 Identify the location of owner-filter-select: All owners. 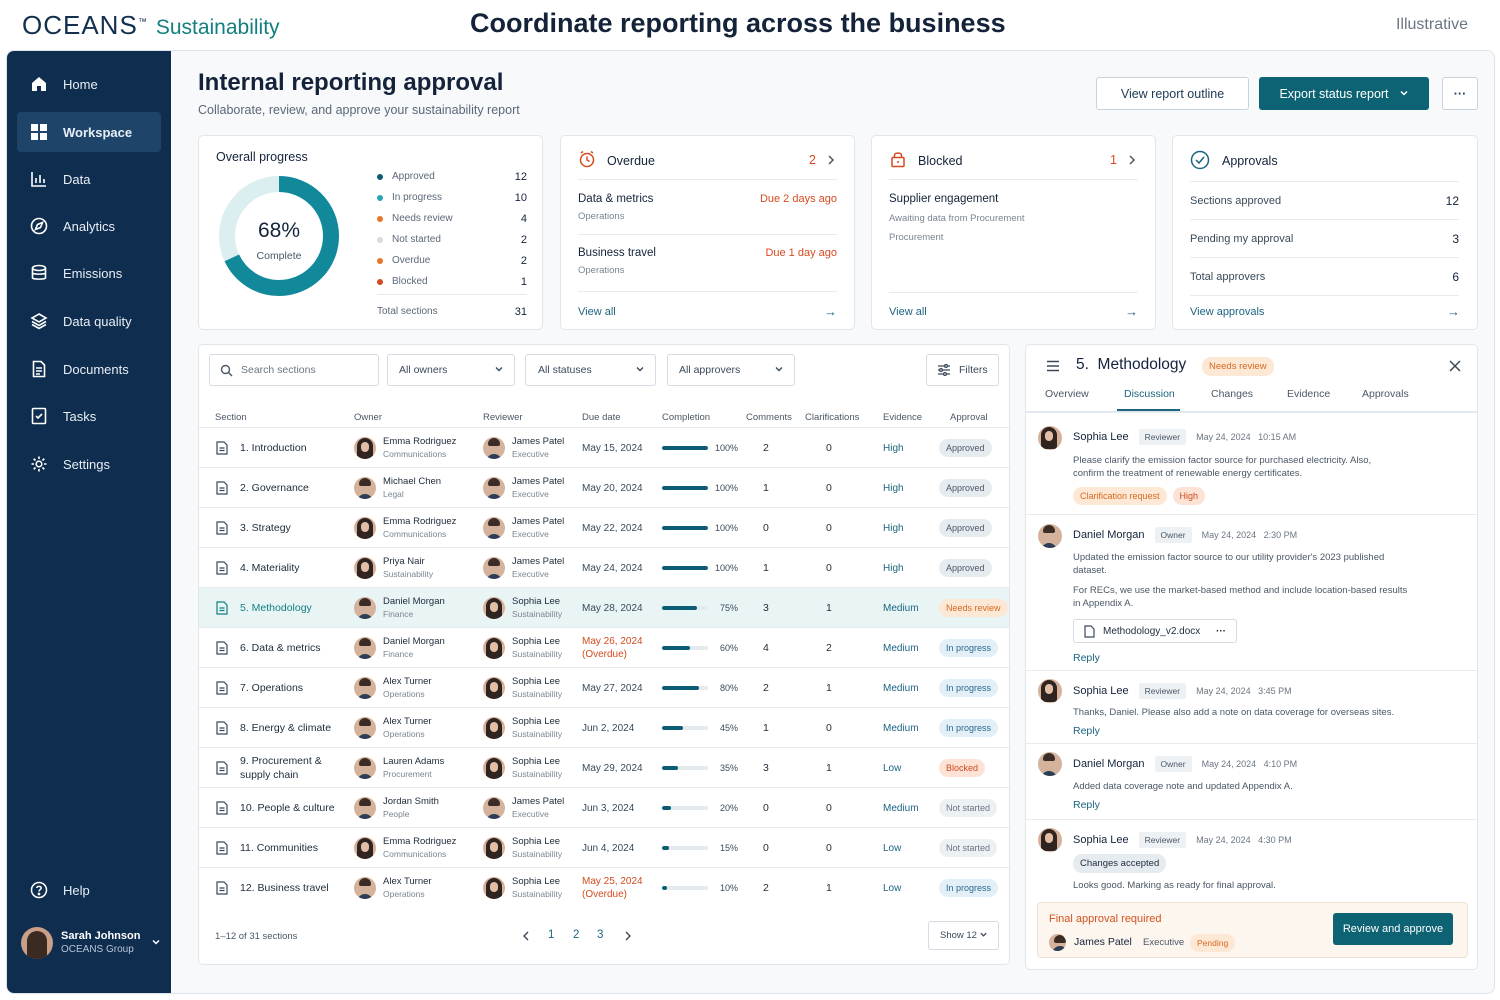
(451, 370).